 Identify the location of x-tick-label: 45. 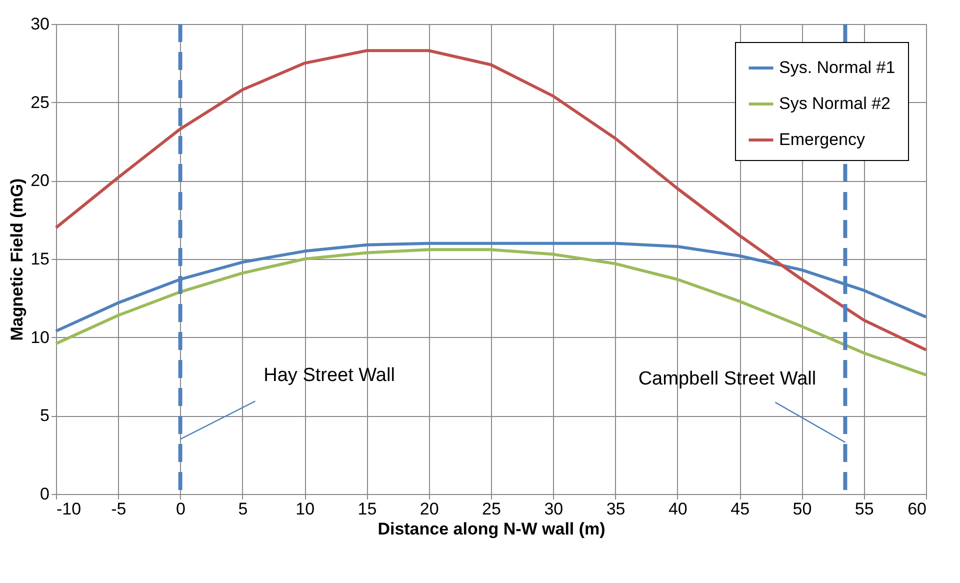
(740, 509).